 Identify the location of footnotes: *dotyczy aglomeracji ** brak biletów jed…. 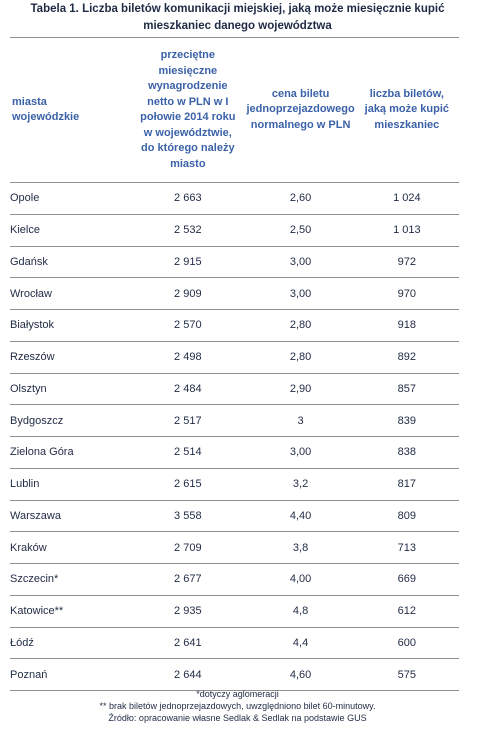
(237, 706).